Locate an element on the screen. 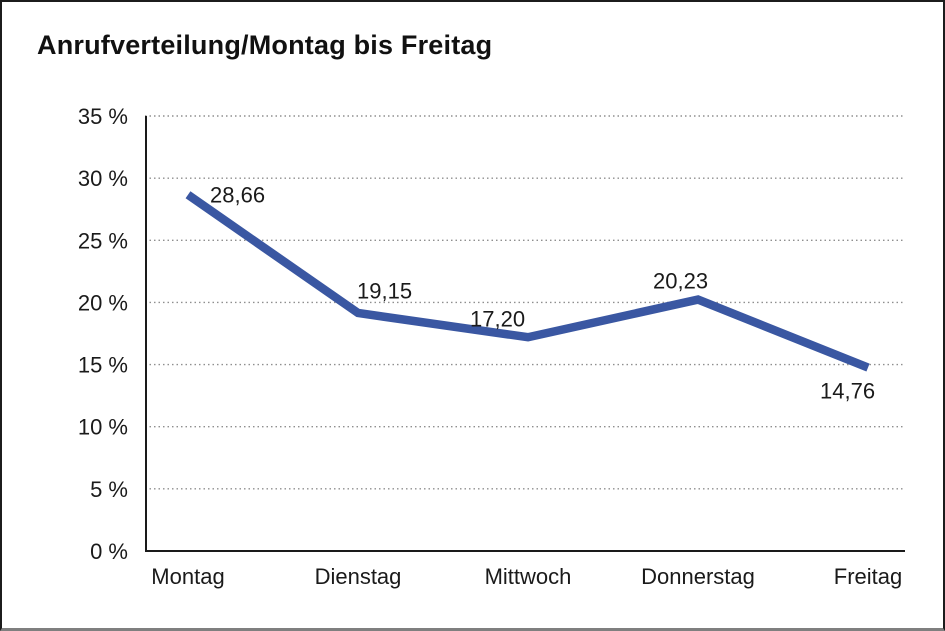  data-label: 28,66 is located at coordinates (237, 194).